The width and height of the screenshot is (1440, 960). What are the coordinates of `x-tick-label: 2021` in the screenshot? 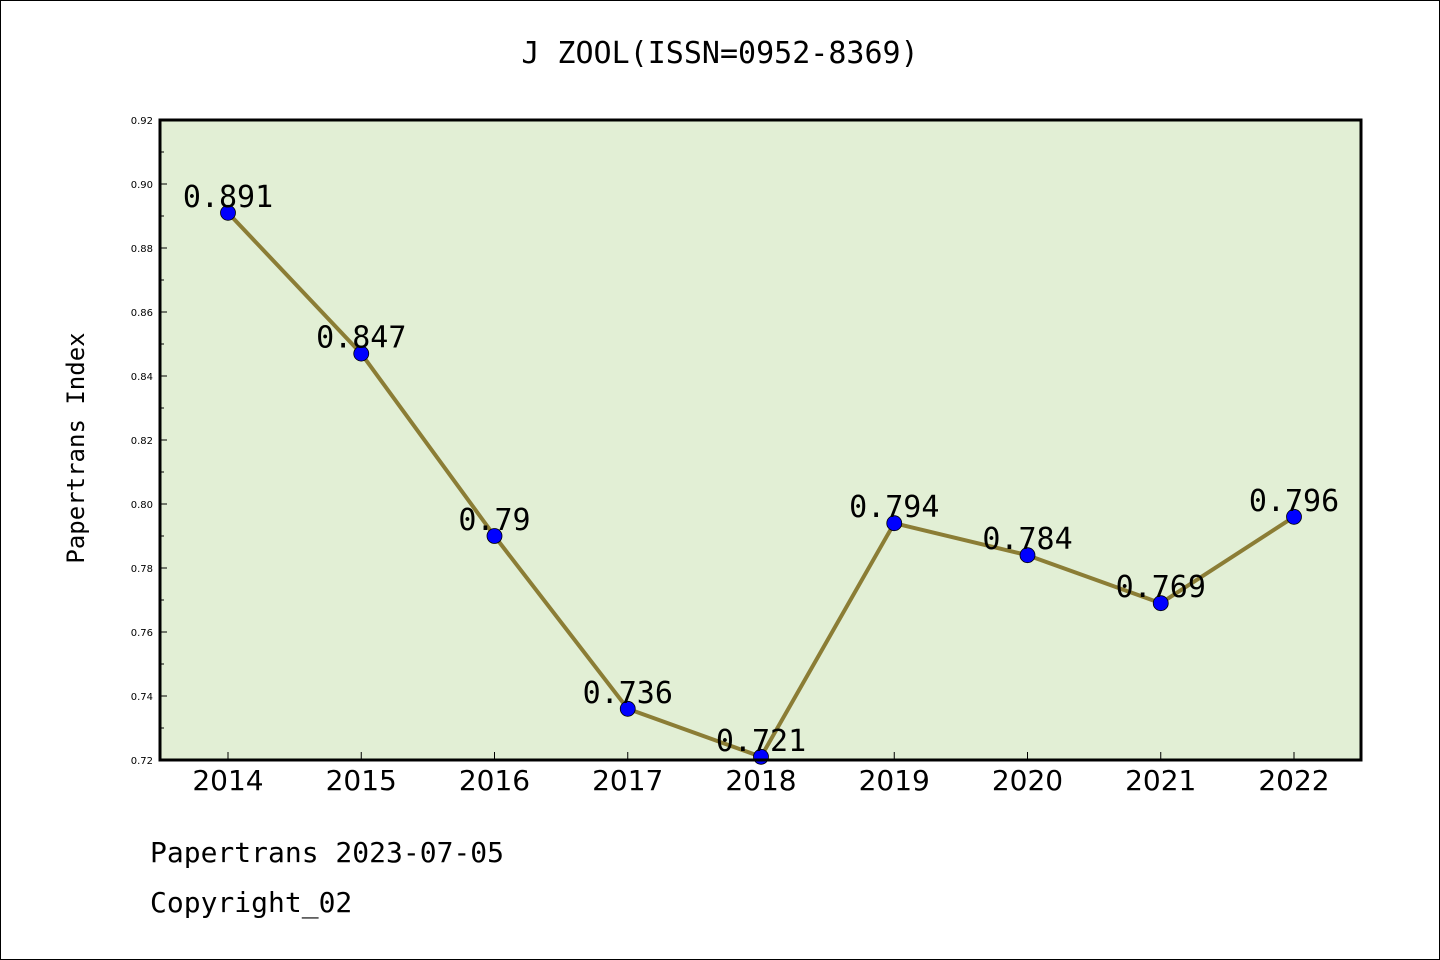 It's located at (1160, 780).